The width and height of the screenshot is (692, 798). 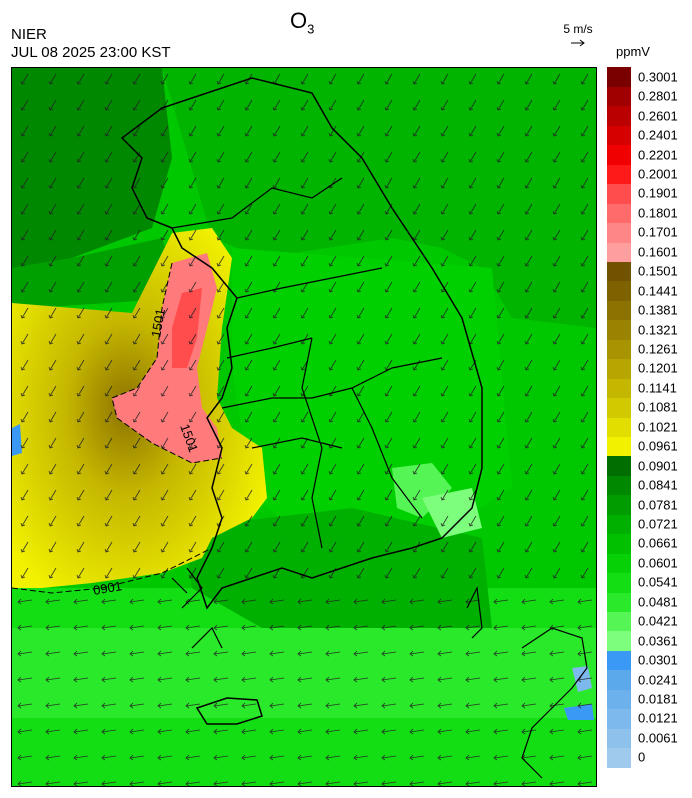 I want to click on southeast-islands, so click(x=527, y=682).